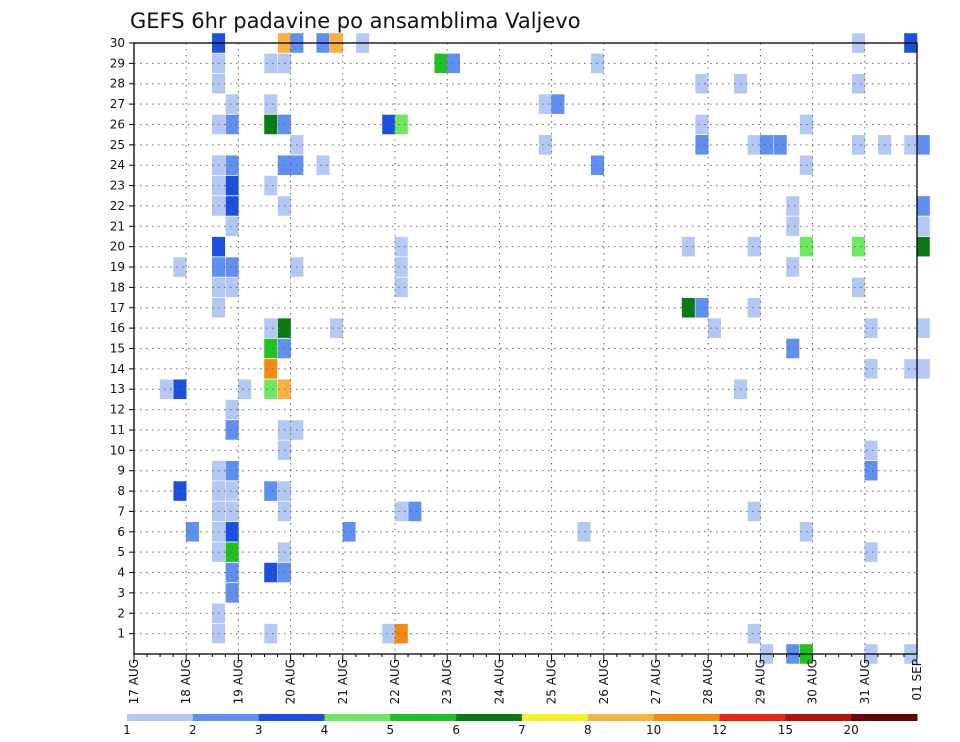 This screenshot has height=742, width=960. What do you see at coordinates (355, 21) in the screenshot?
I see `chart-title: GEFS 6hr padavine po ansamblima Valjevo` at bounding box center [355, 21].